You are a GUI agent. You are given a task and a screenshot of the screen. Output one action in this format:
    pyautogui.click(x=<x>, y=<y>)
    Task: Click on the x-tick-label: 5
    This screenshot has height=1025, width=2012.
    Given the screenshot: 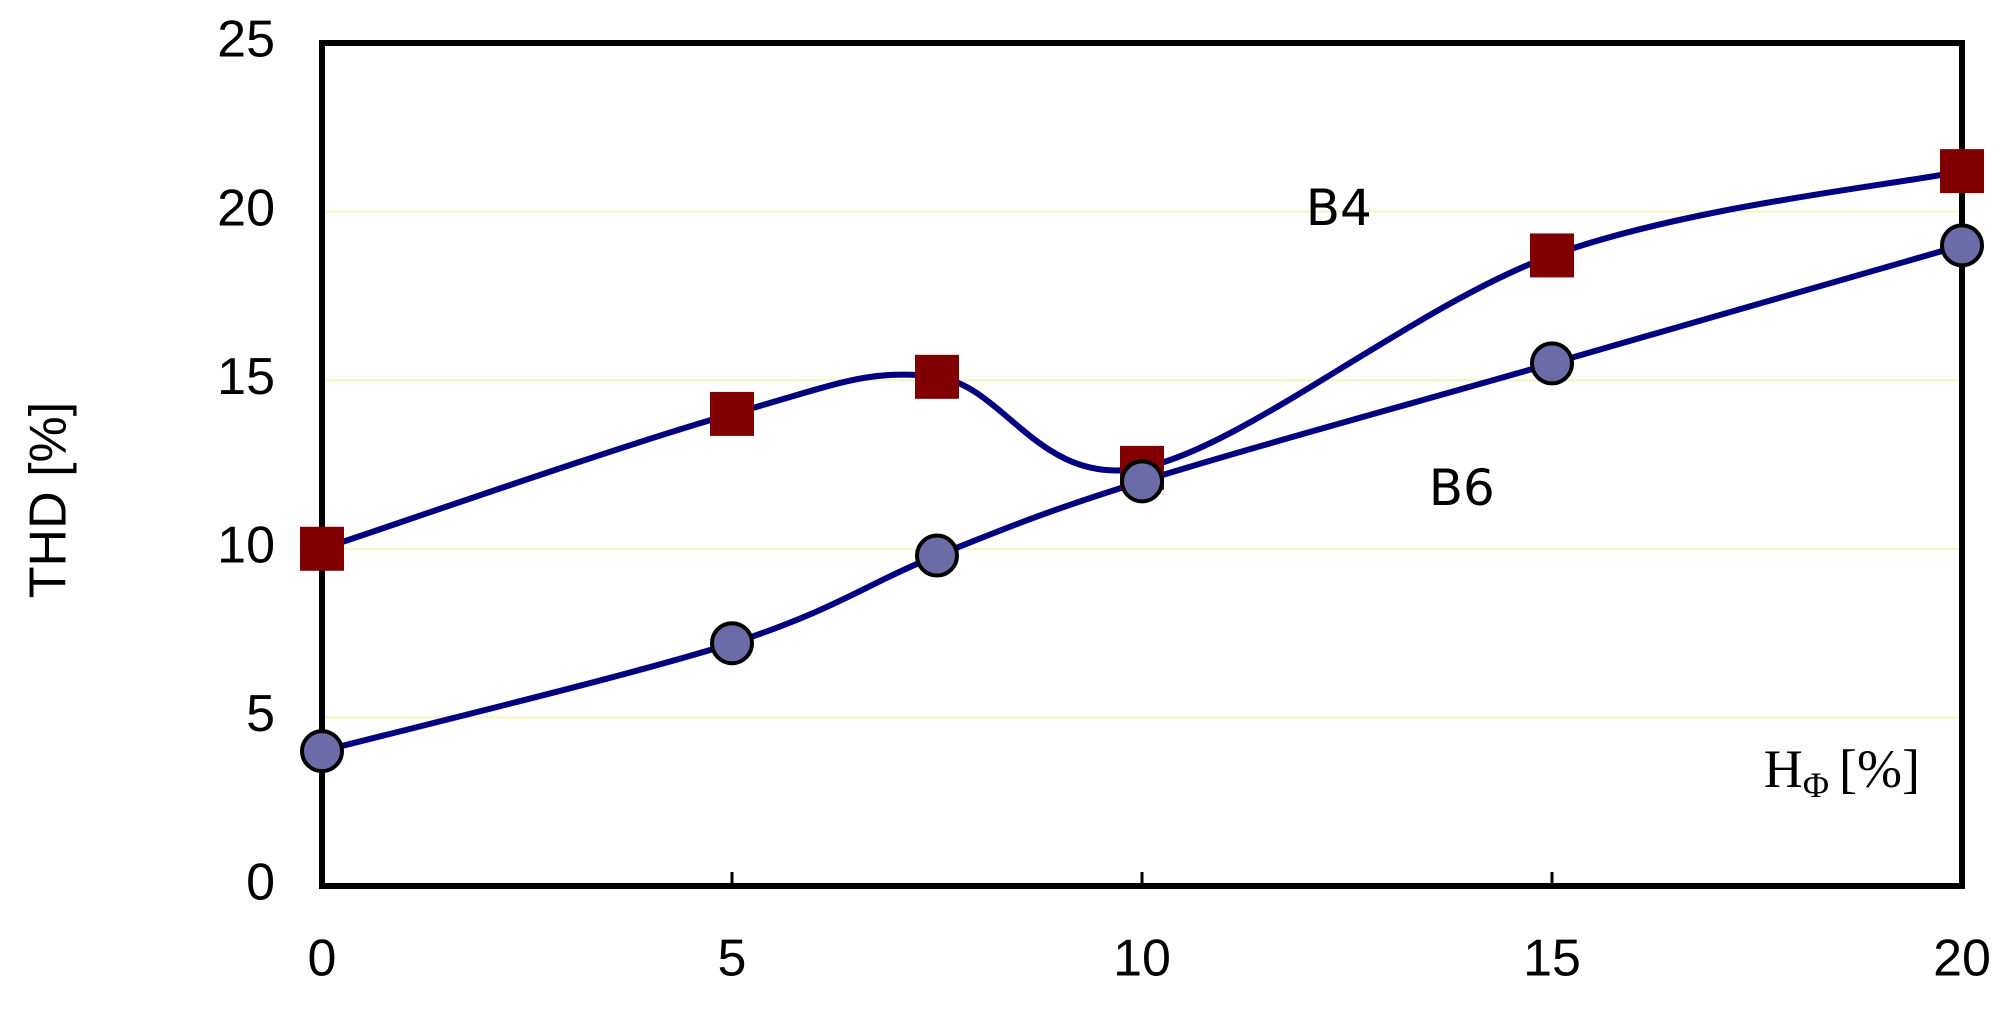 What is the action you would take?
    pyautogui.click(x=732, y=959)
    